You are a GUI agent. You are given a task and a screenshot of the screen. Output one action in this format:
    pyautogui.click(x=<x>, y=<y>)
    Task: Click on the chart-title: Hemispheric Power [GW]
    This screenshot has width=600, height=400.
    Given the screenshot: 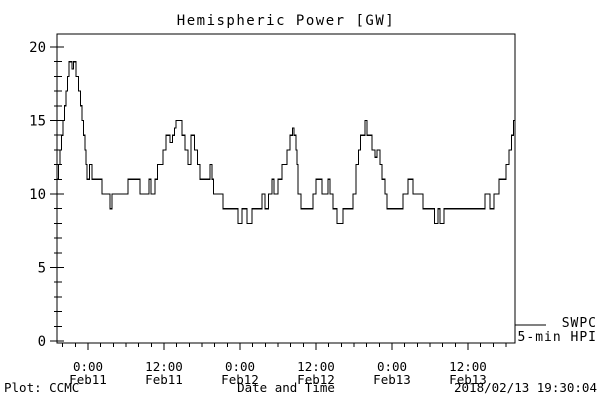 What is the action you would take?
    pyautogui.click(x=286, y=21)
    